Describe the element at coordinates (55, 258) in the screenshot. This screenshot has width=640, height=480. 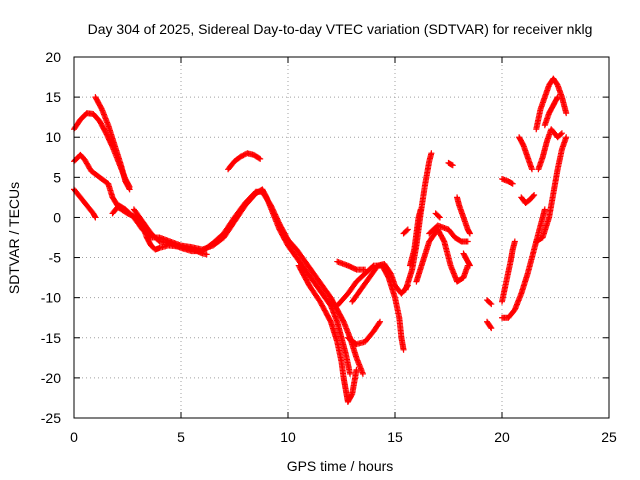
I see `y-tick-label: -5` at that location.